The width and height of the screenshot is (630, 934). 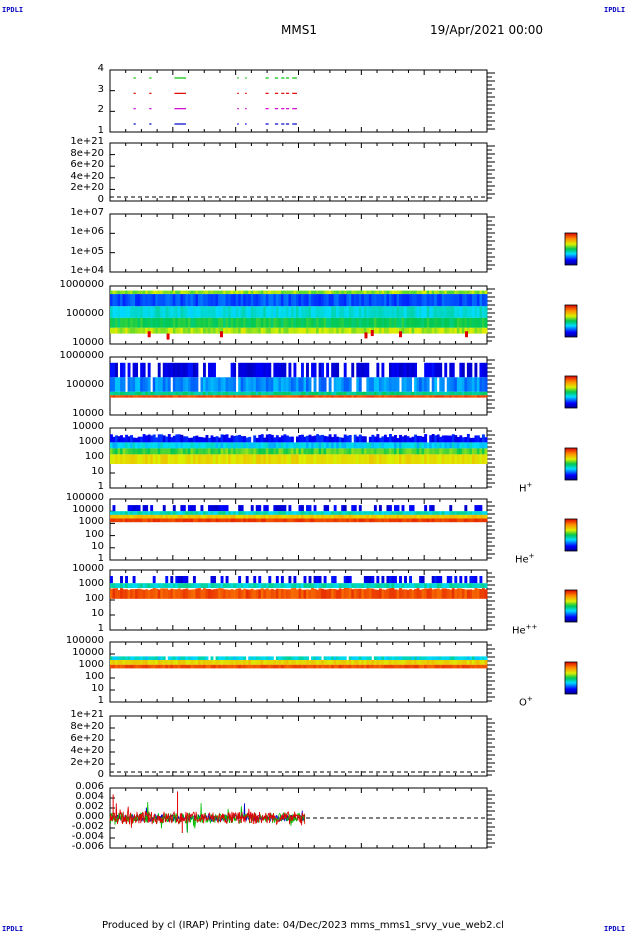 I want to click on panel-frame, so click(x=298, y=672).